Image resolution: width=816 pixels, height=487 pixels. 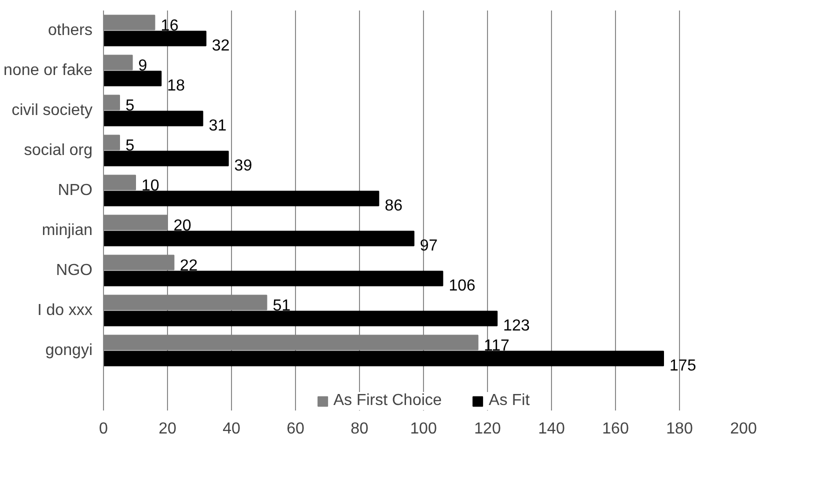 I want to click on x-tick-label: 80, so click(x=359, y=429).